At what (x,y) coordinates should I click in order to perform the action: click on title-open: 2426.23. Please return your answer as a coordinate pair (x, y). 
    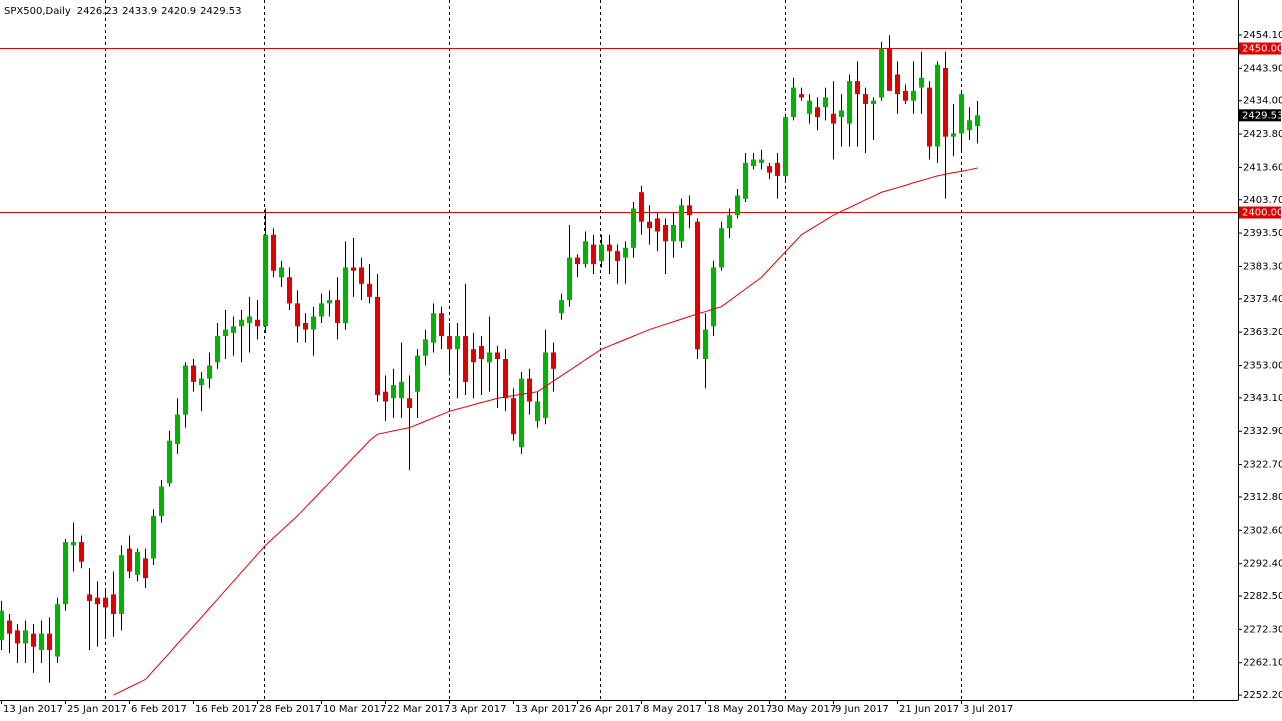
    Looking at the image, I should click on (97, 11).